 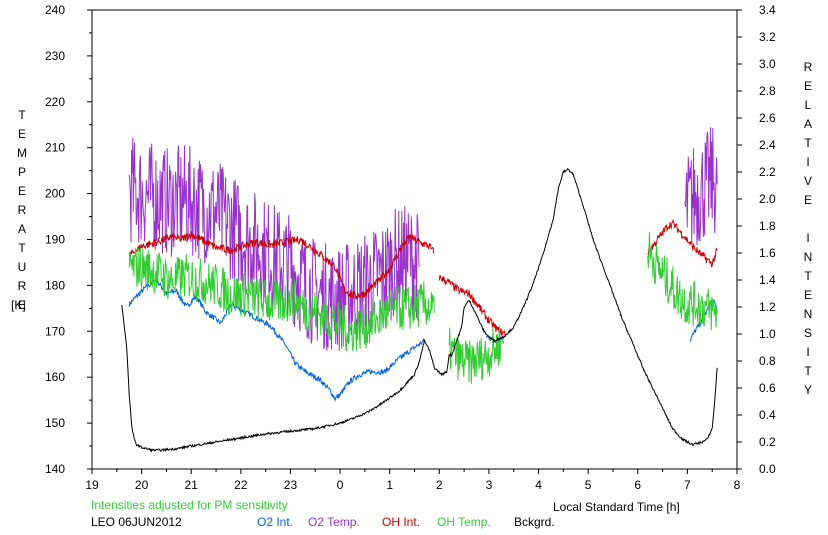 I want to click on x-tick-label: 6, so click(x=637, y=485).